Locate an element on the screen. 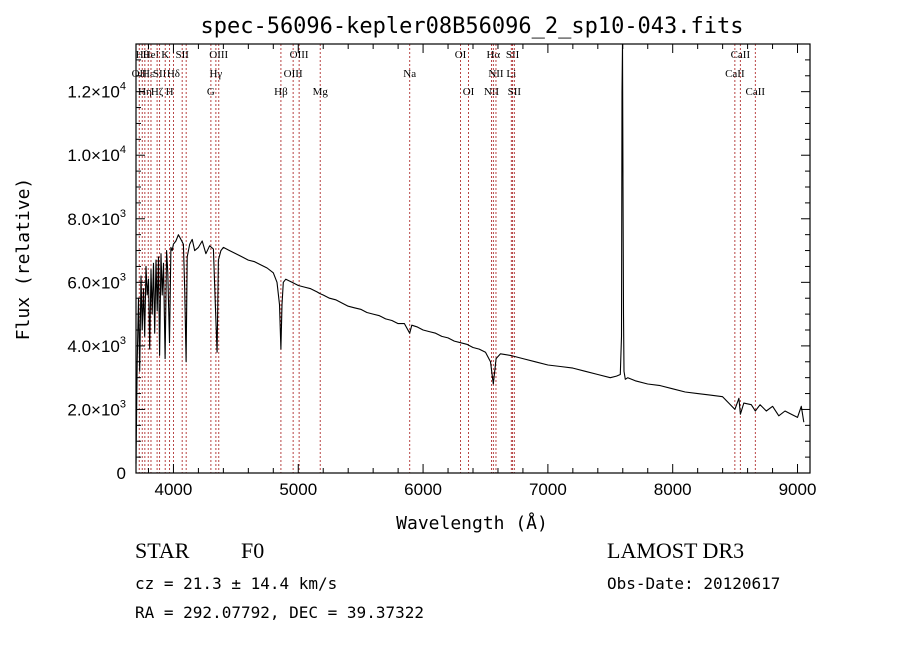  line-marker-label: Hα is located at coordinates (493, 55).